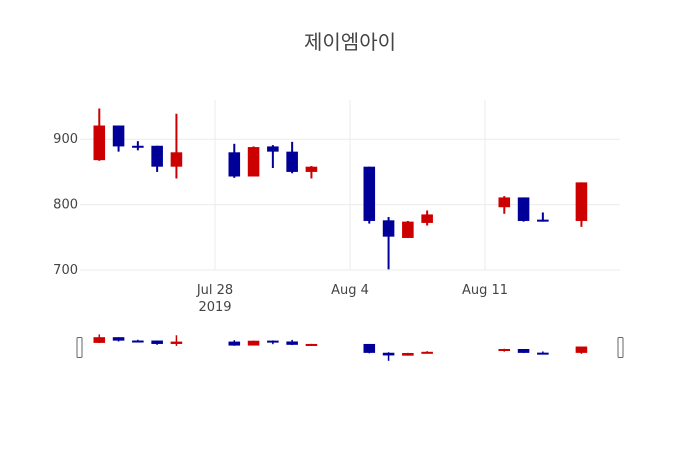 The height and width of the screenshot is (450, 700). I want to click on y-tick-label: 700, so click(65, 270).